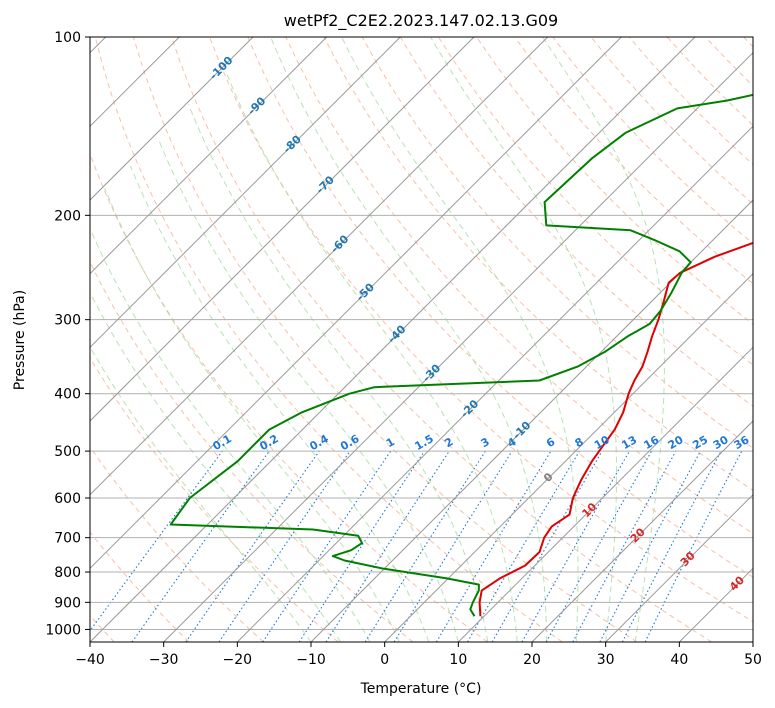 The image size is (775, 708). Describe the element at coordinates (67, 321) in the screenshot. I see `y-tick-label: 300` at that location.